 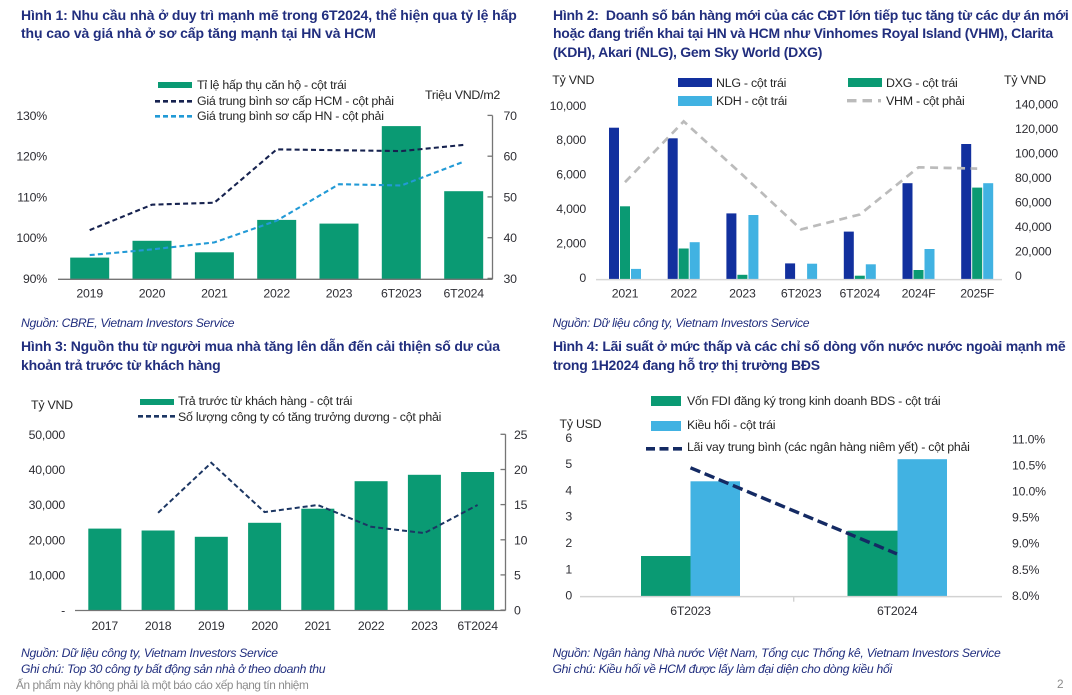 I want to click on svg-text: 60, so click(x=511, y=157).